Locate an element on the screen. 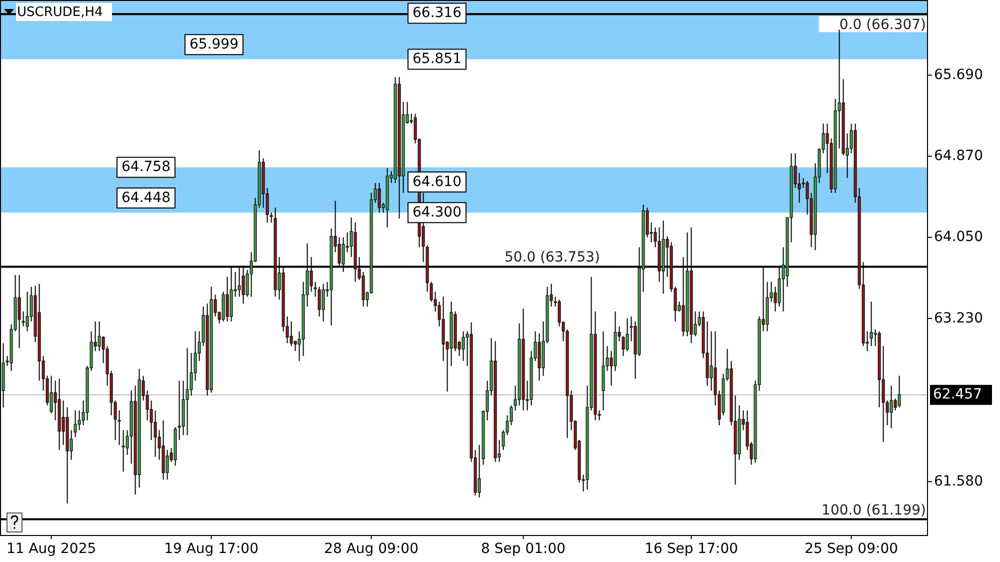  chart-title: USCRUDE,H4 is located at coordinates (60, 12).